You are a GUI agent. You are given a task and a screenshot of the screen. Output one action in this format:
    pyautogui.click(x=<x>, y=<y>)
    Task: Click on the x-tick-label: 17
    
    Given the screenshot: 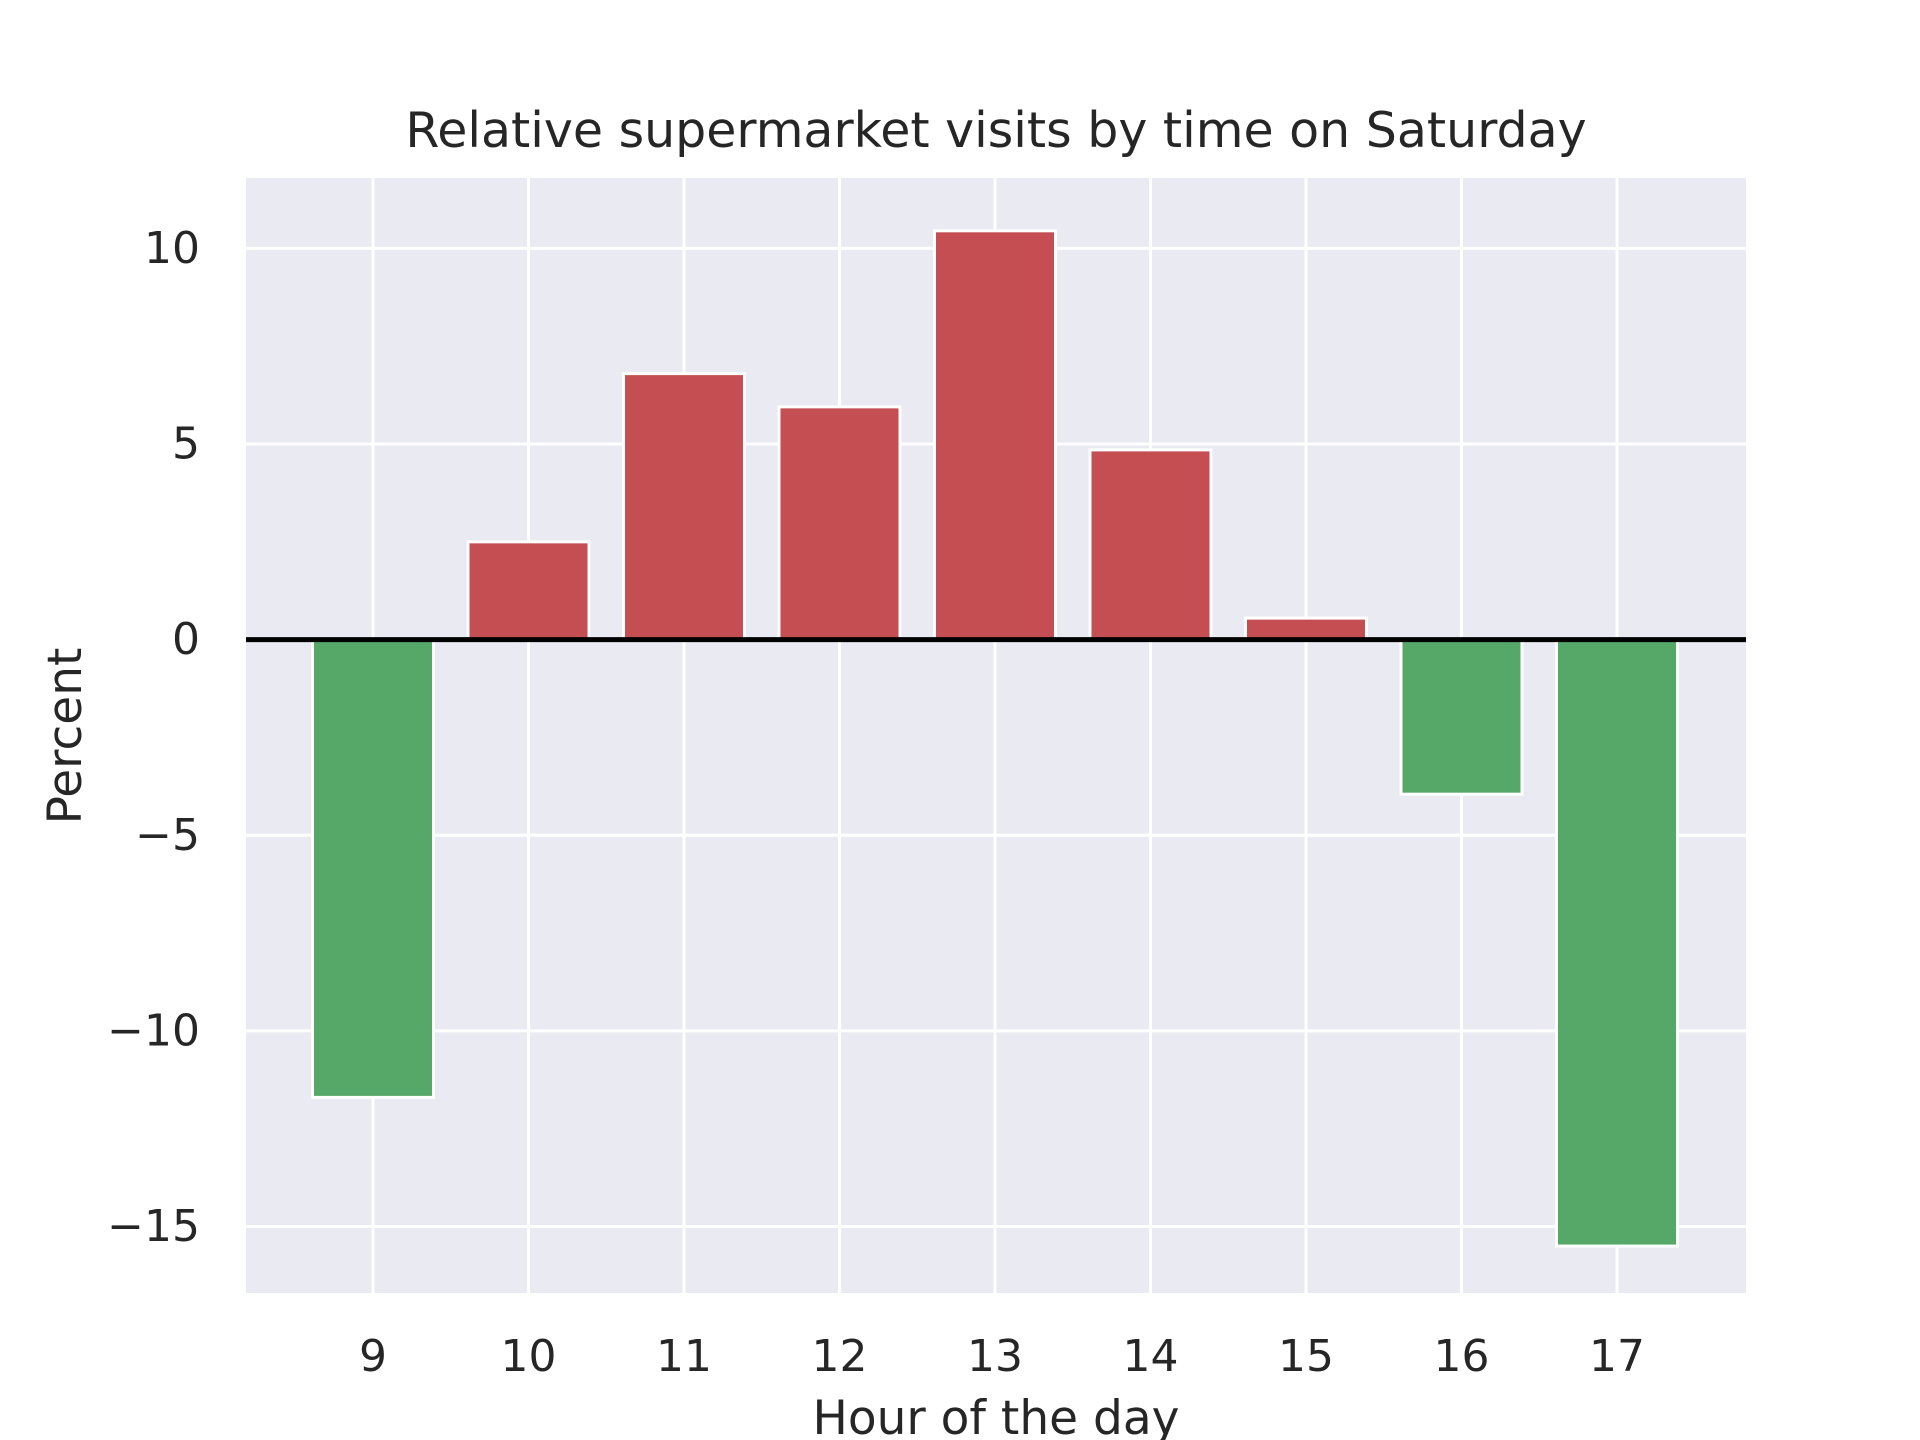 What is the action you would take?
    pyautogui.click(x=1617, y=1356)
    